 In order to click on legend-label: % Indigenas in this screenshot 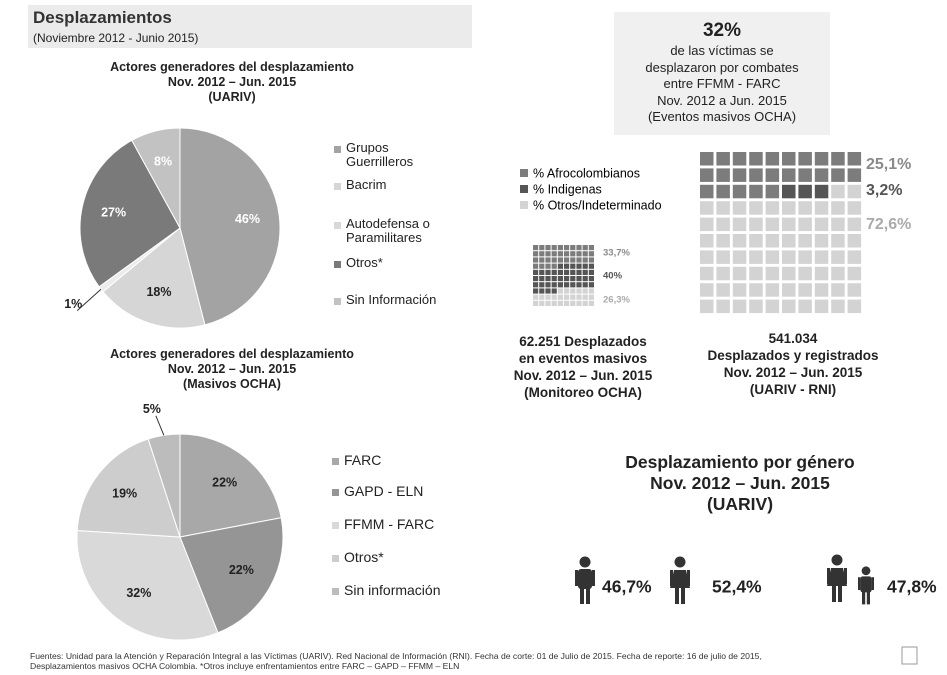, I will do `click(567, 189)`.